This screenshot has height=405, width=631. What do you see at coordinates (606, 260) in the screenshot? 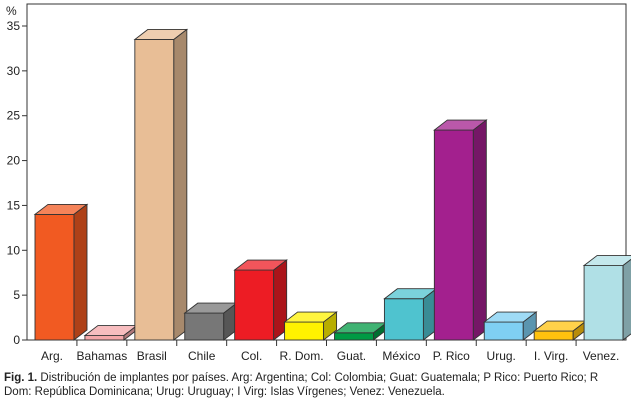
I see `bar-top` at bounding box center [606, 260].